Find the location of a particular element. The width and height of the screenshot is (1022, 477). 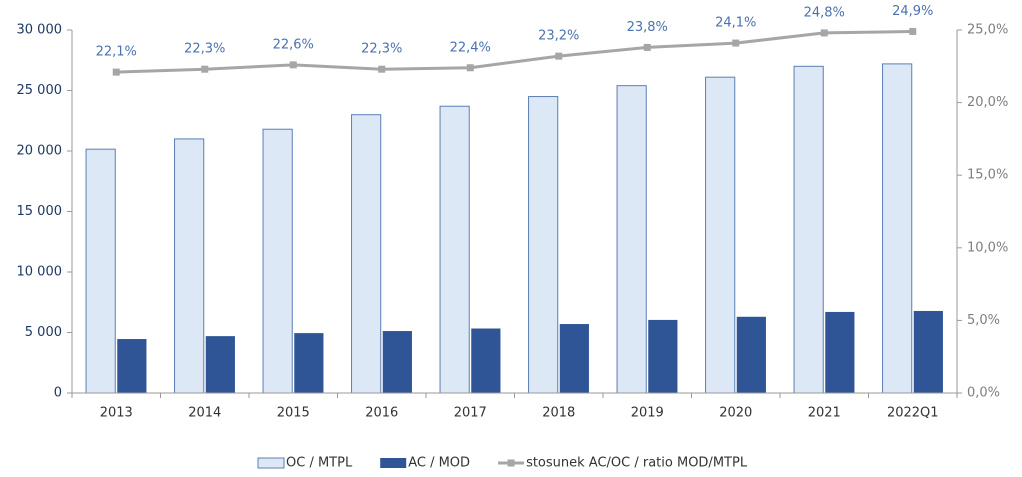

x-tick-label: 2020 is located at coordinates (735, 413).